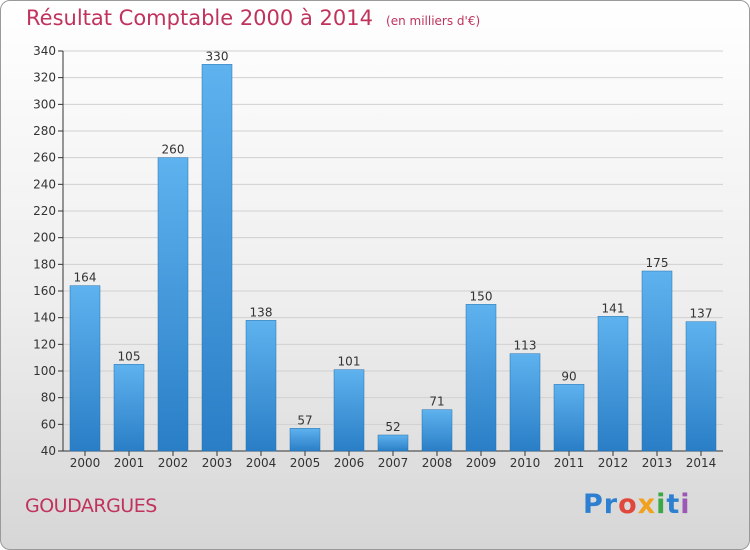 This screenshot has width=750, height=550. Describe the element at coordinates (481, 378) in the screenshot. I see `bar-2009` at that location.